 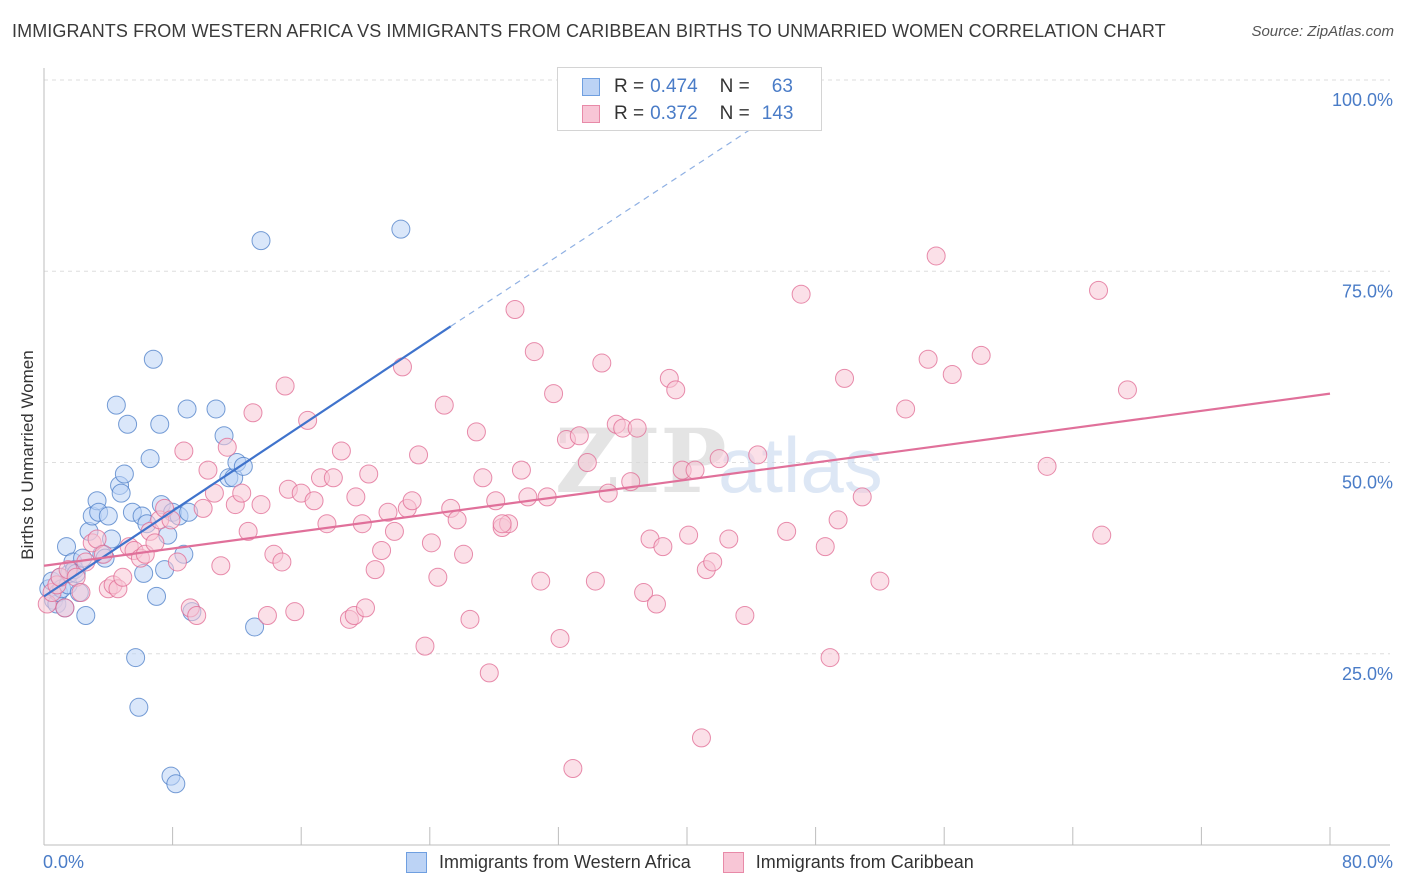 I want to click on series-swatch-western-africa, so click(x=416, y=862).